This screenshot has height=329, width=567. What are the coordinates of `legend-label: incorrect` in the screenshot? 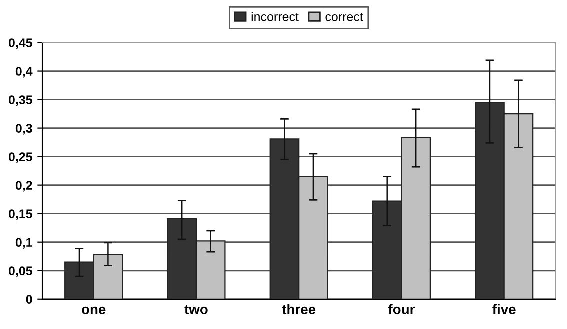 It's located at (275, 17).